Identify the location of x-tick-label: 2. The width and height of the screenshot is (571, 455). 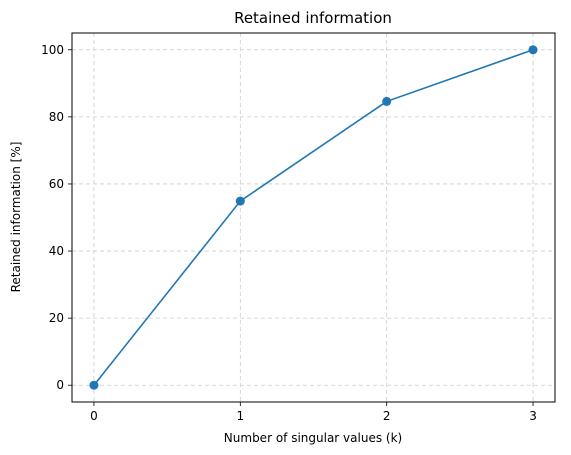
(387, 416).